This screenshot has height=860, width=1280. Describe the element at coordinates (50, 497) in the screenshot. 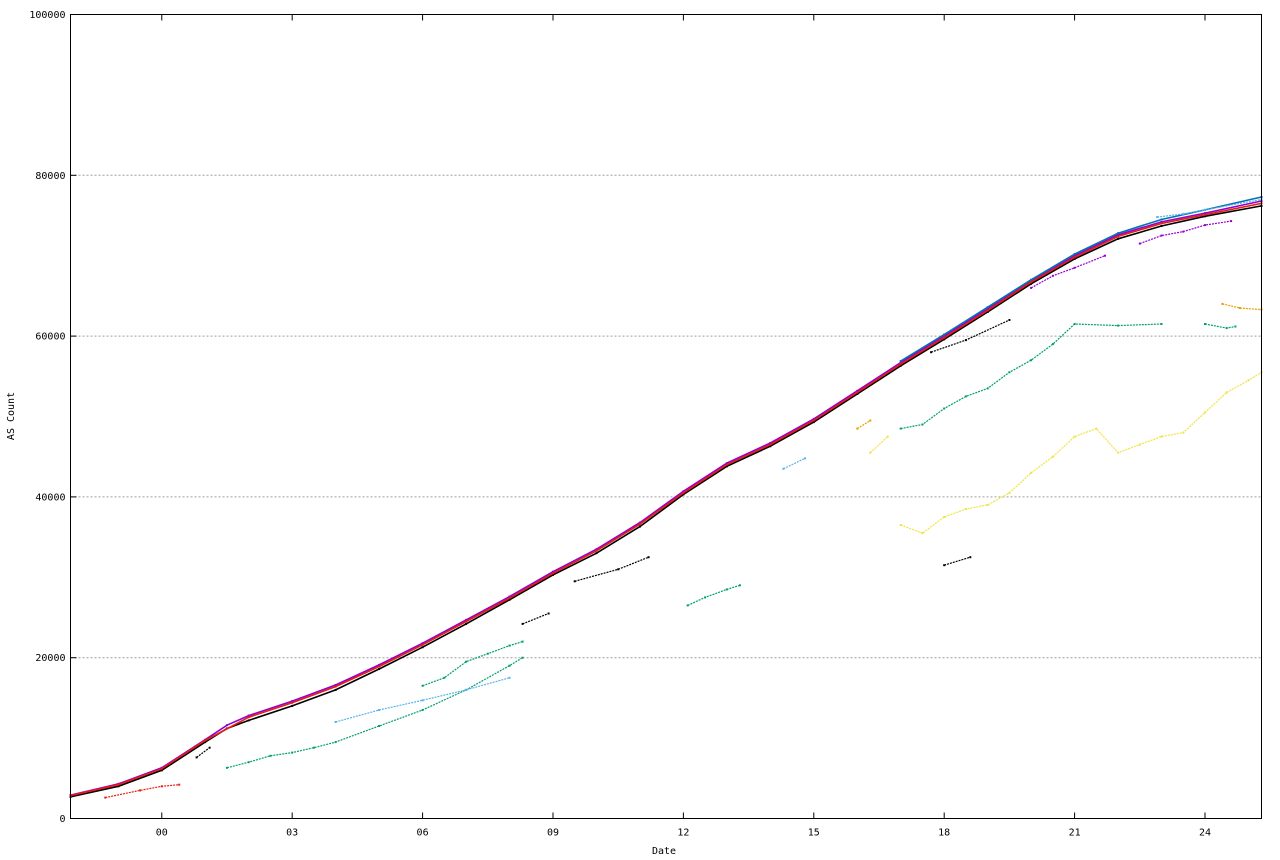

I see `y-tick-label: 40000` at that location.